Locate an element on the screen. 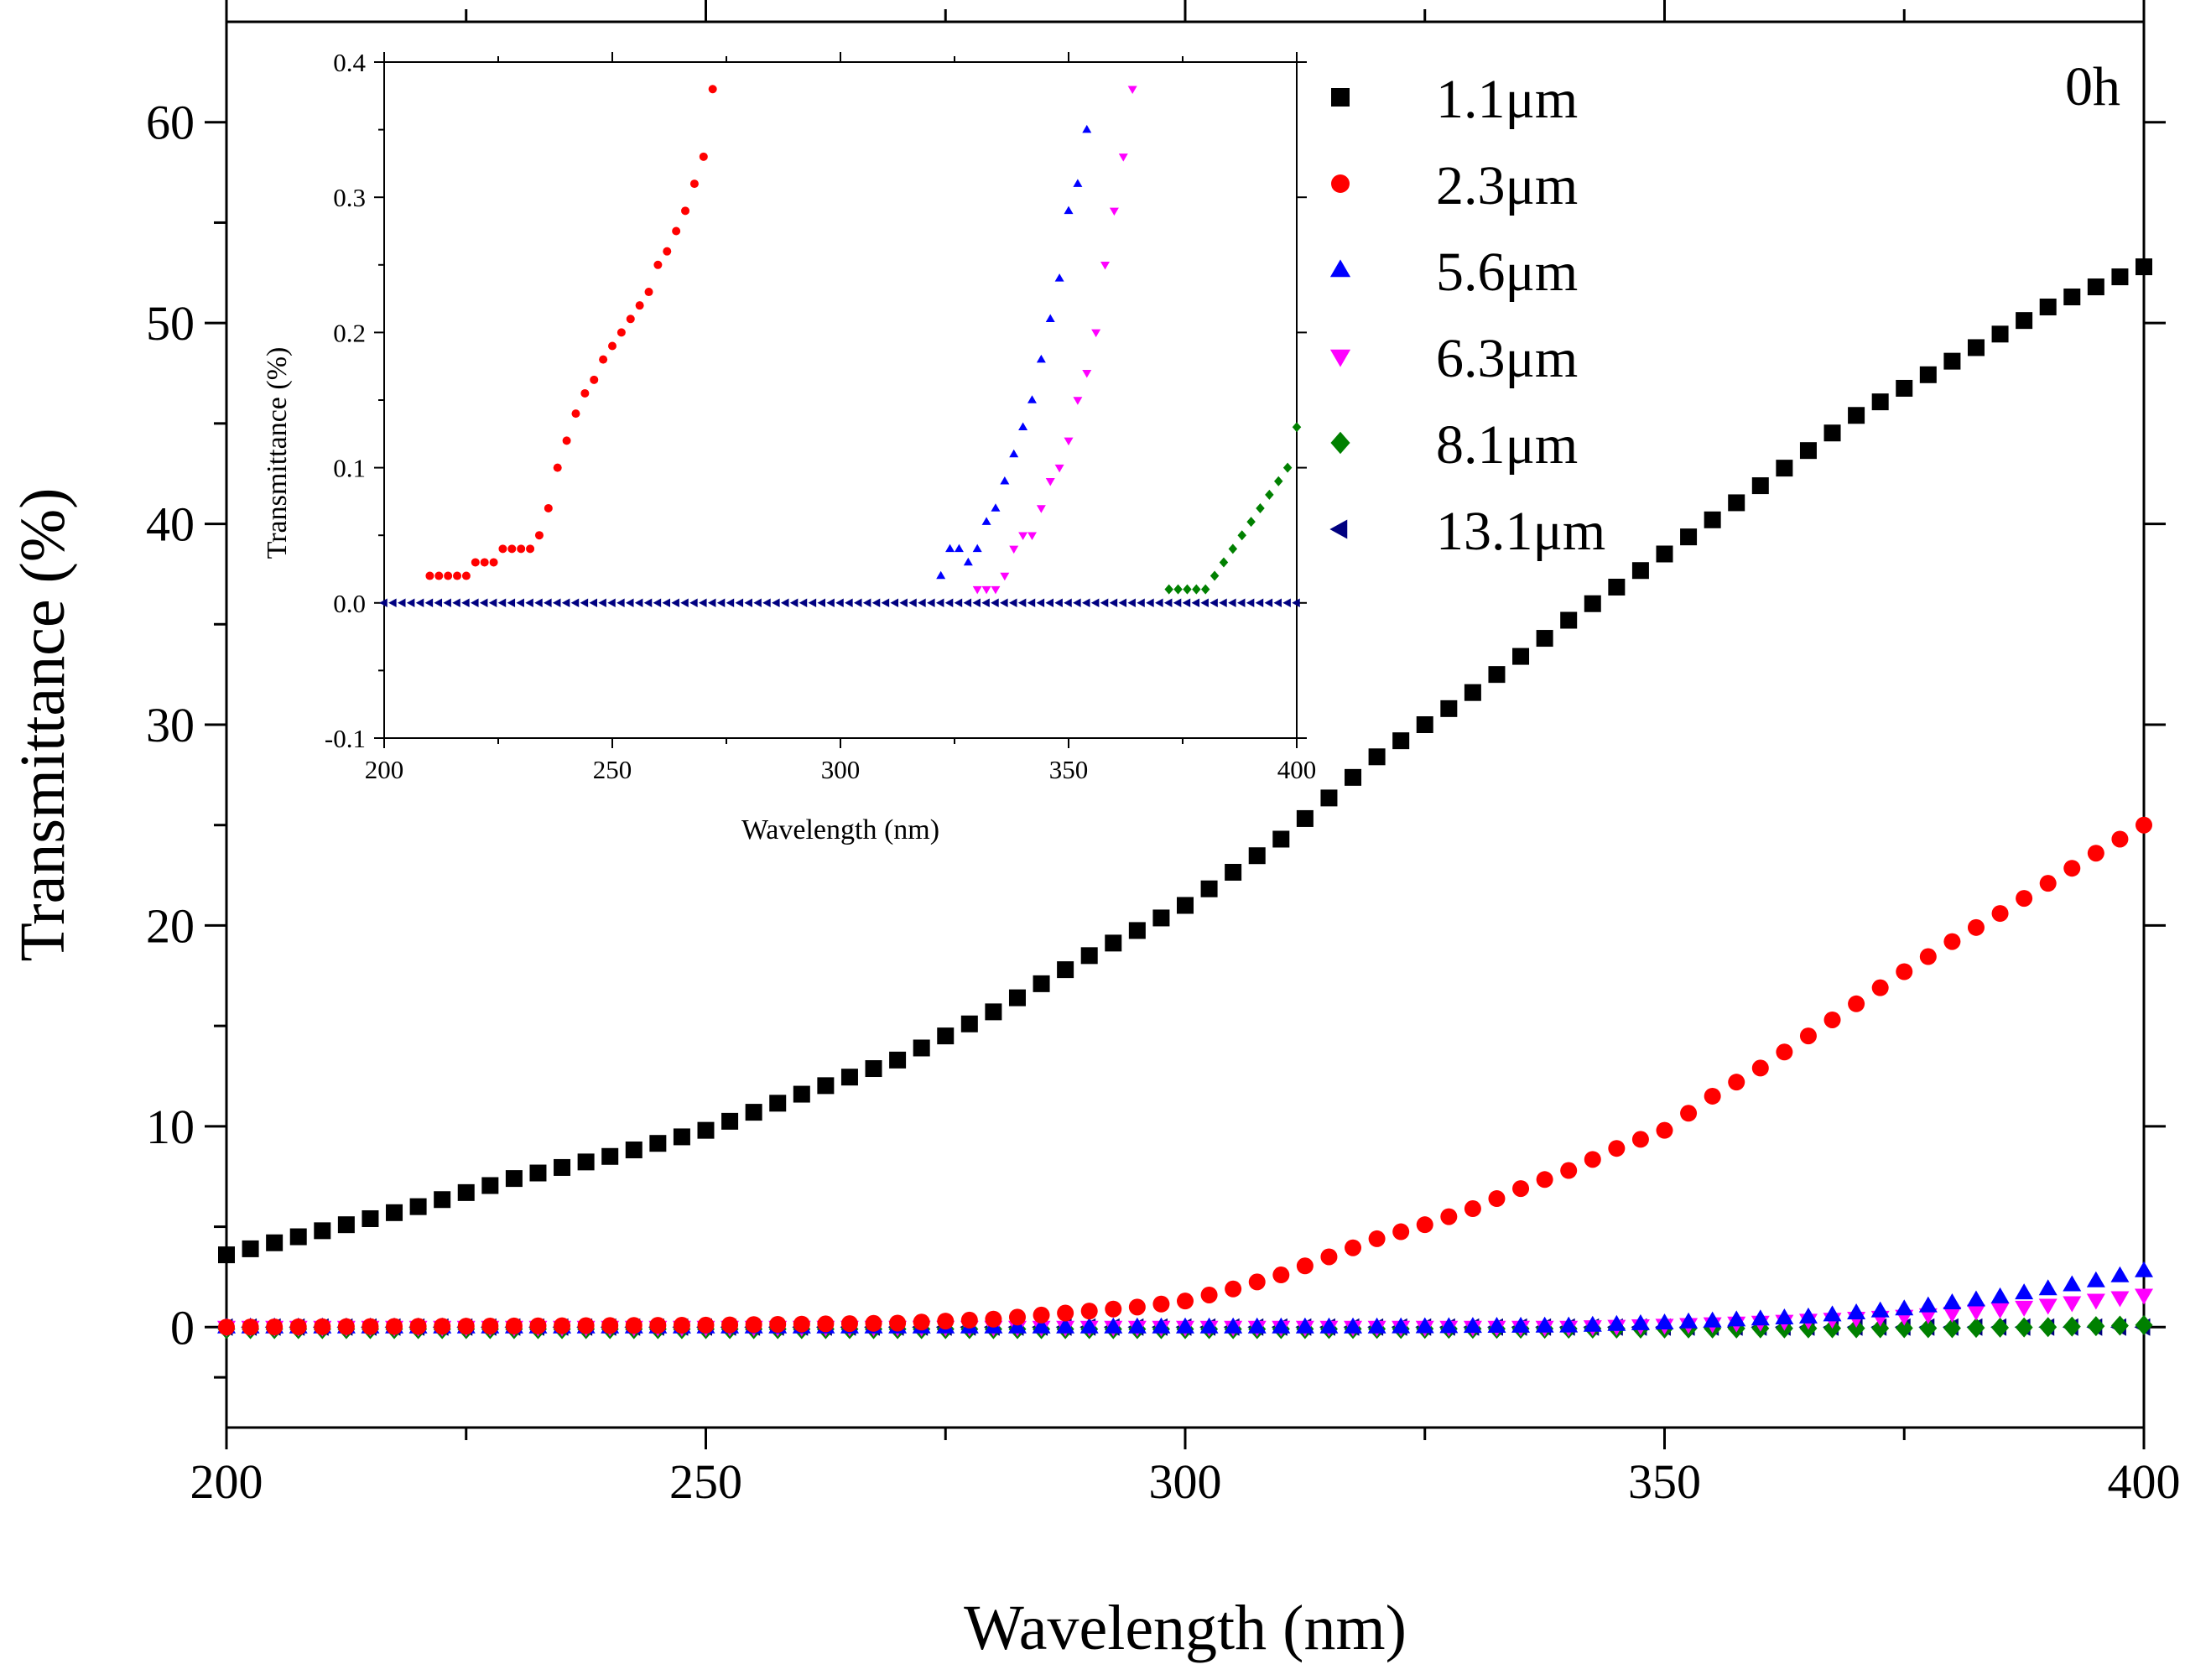 This screenshot has width=2211, height=1680. inset-series-8-1-m is located at coordinates (1233, 508).